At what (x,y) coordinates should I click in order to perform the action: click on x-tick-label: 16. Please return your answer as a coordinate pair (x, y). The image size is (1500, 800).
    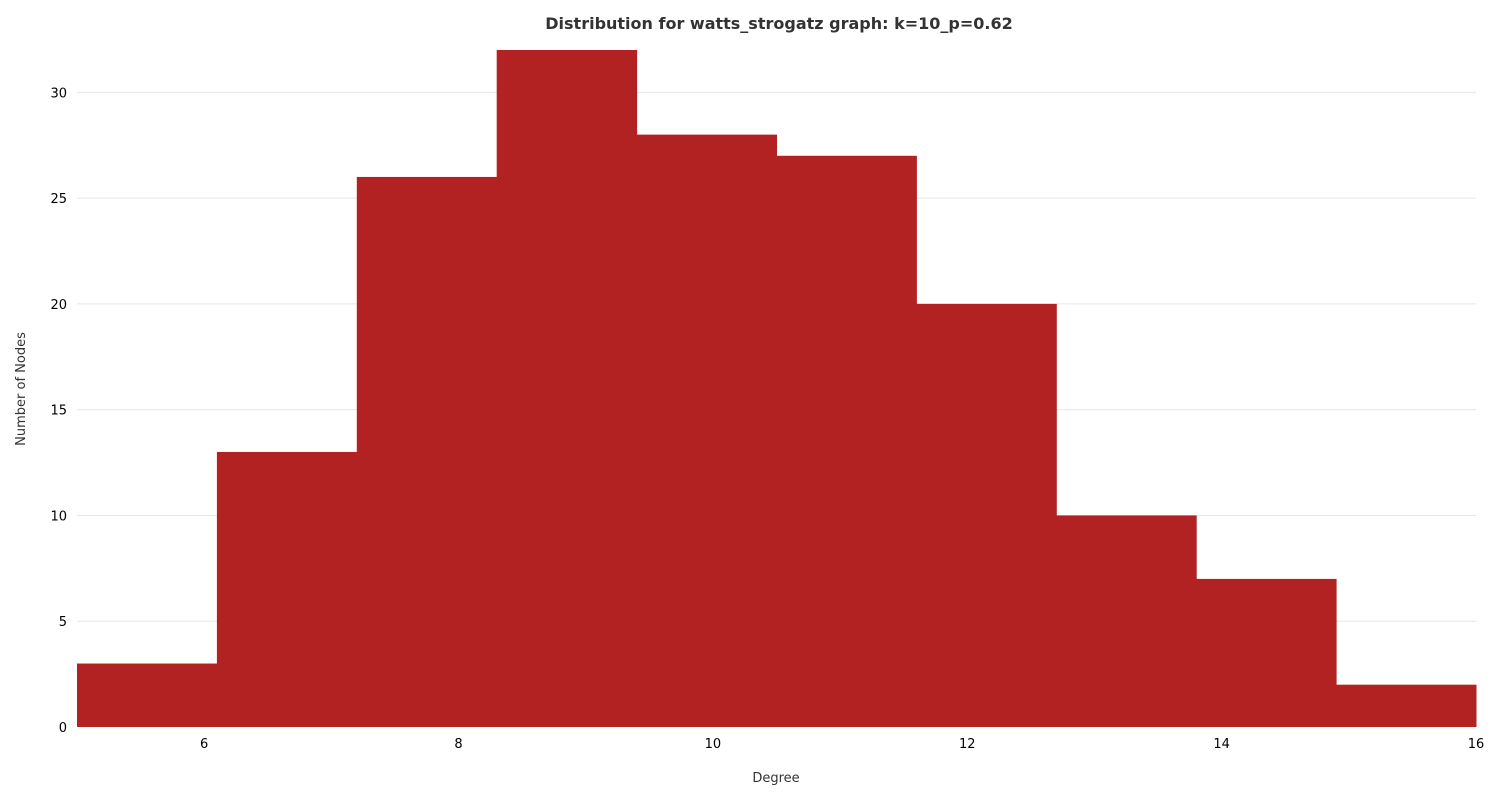
    Looking at the image, I should click on (1476, 744).